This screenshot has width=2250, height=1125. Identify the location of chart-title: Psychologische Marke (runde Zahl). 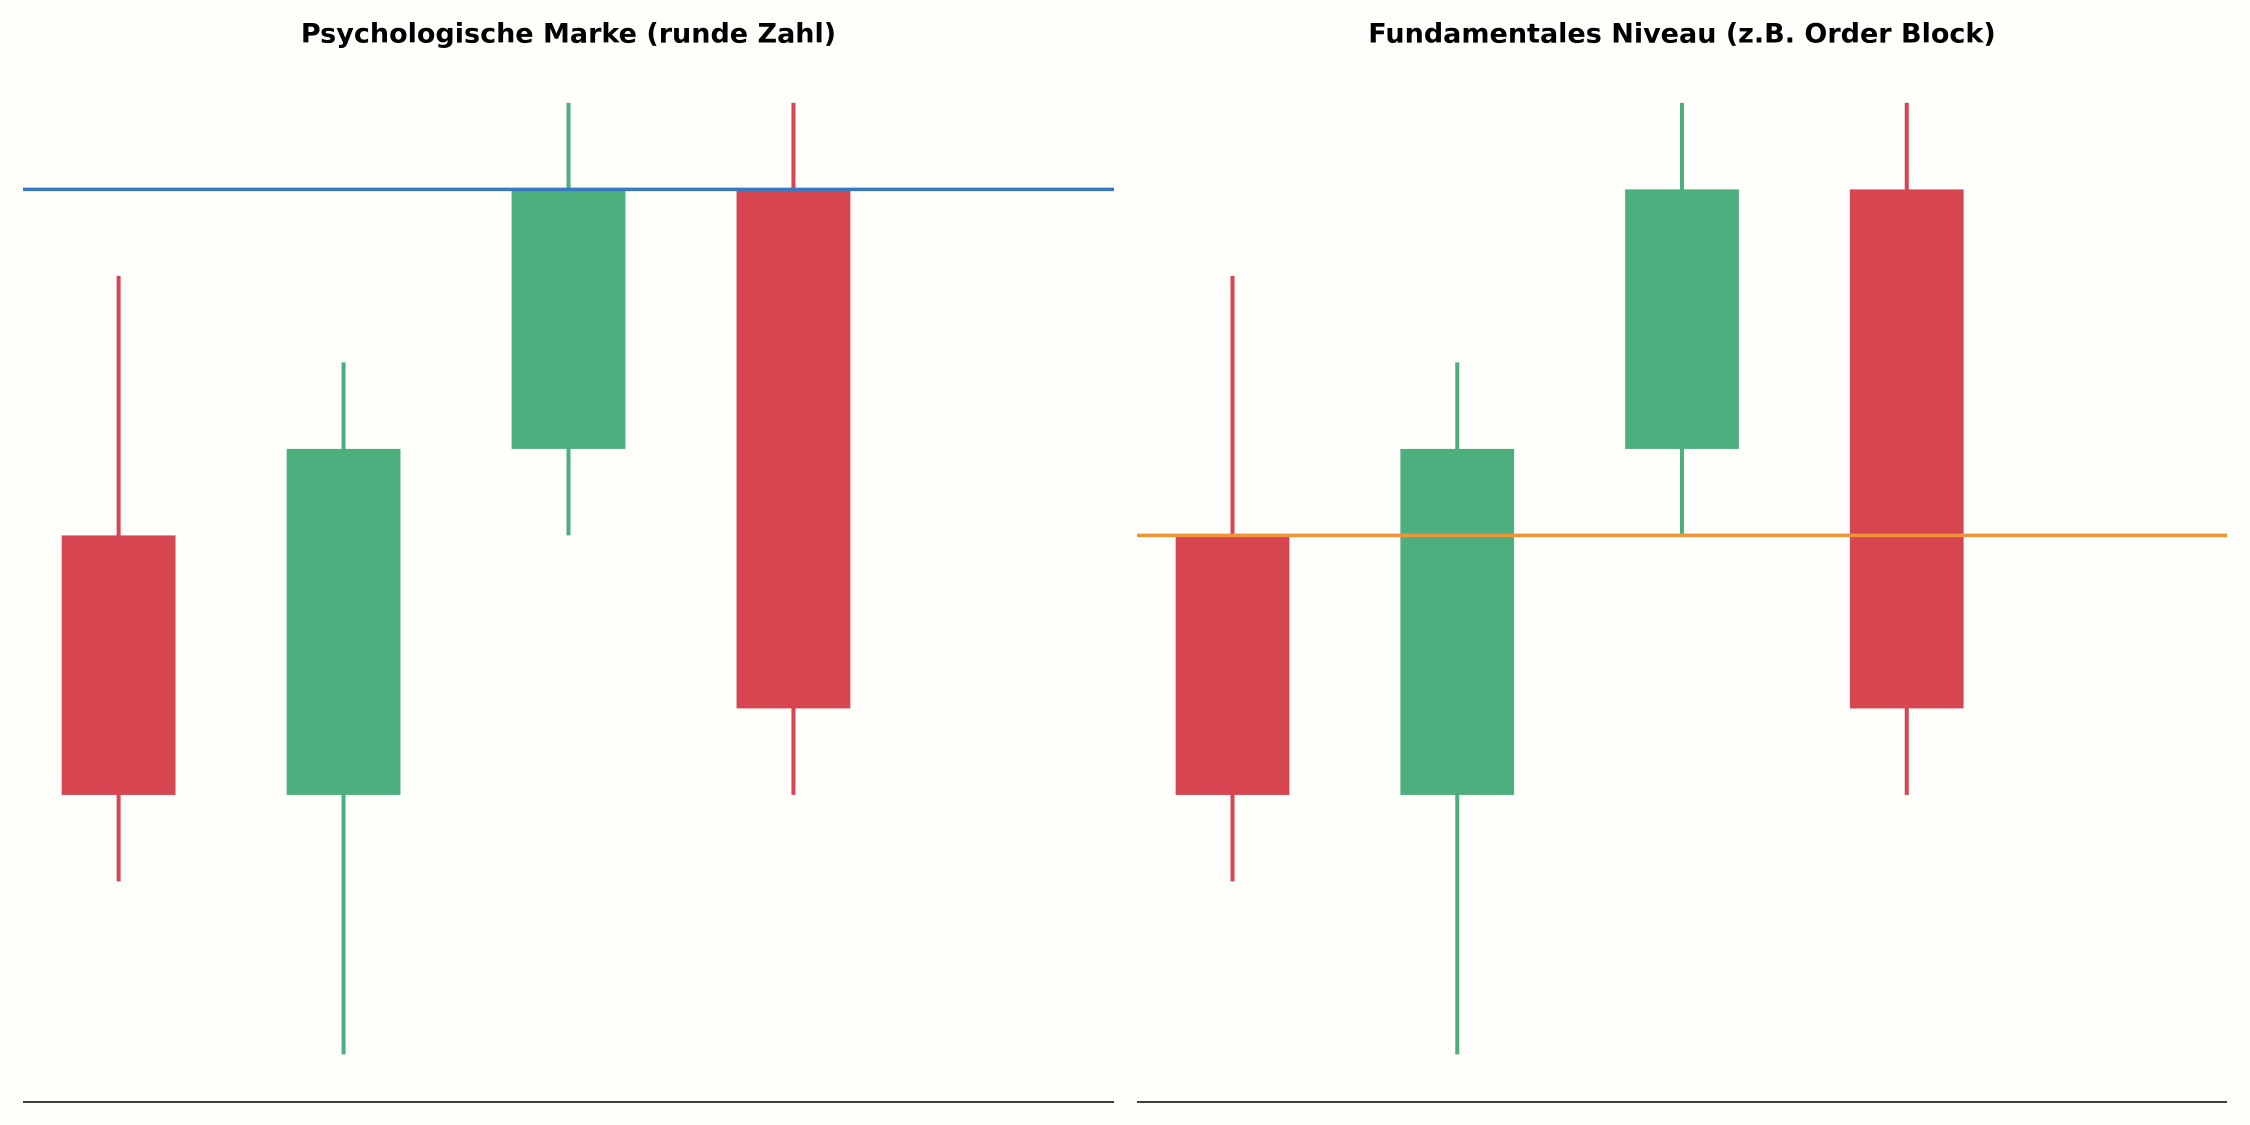
(568, 34).